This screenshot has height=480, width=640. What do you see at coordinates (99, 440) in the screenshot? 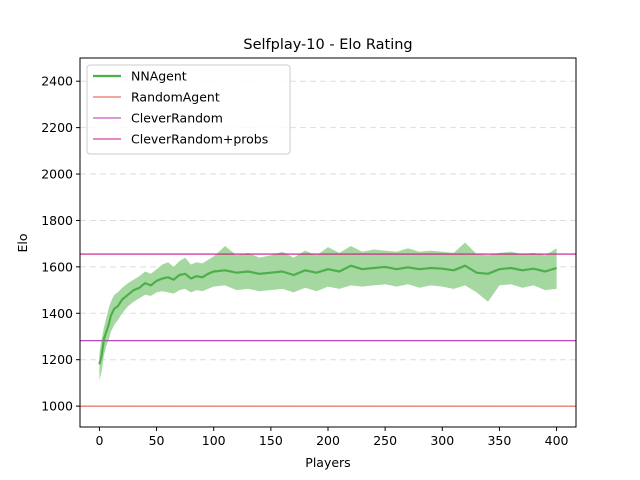
I see `x-tick-label: 0` at bounding box center [99, 440].